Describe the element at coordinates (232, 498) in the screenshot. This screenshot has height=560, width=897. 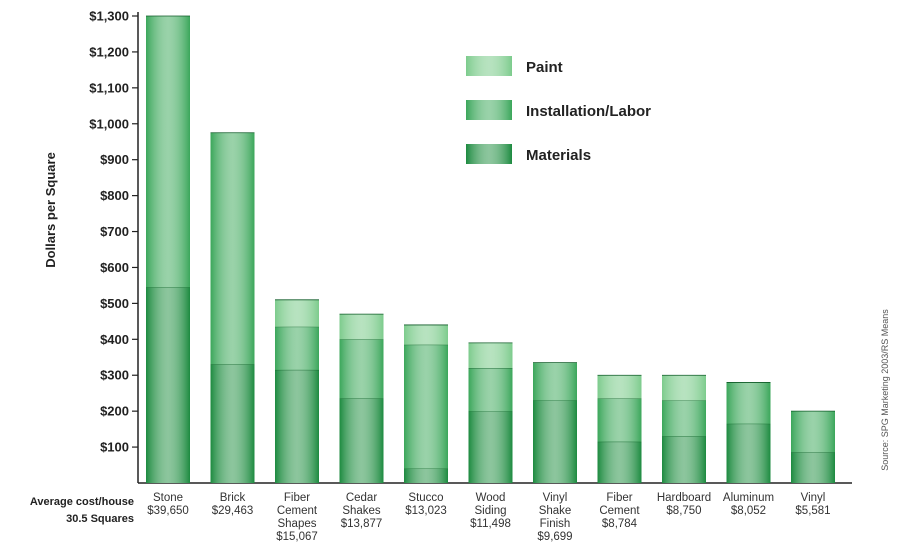
I see `category-label-line: Brick` at that location.